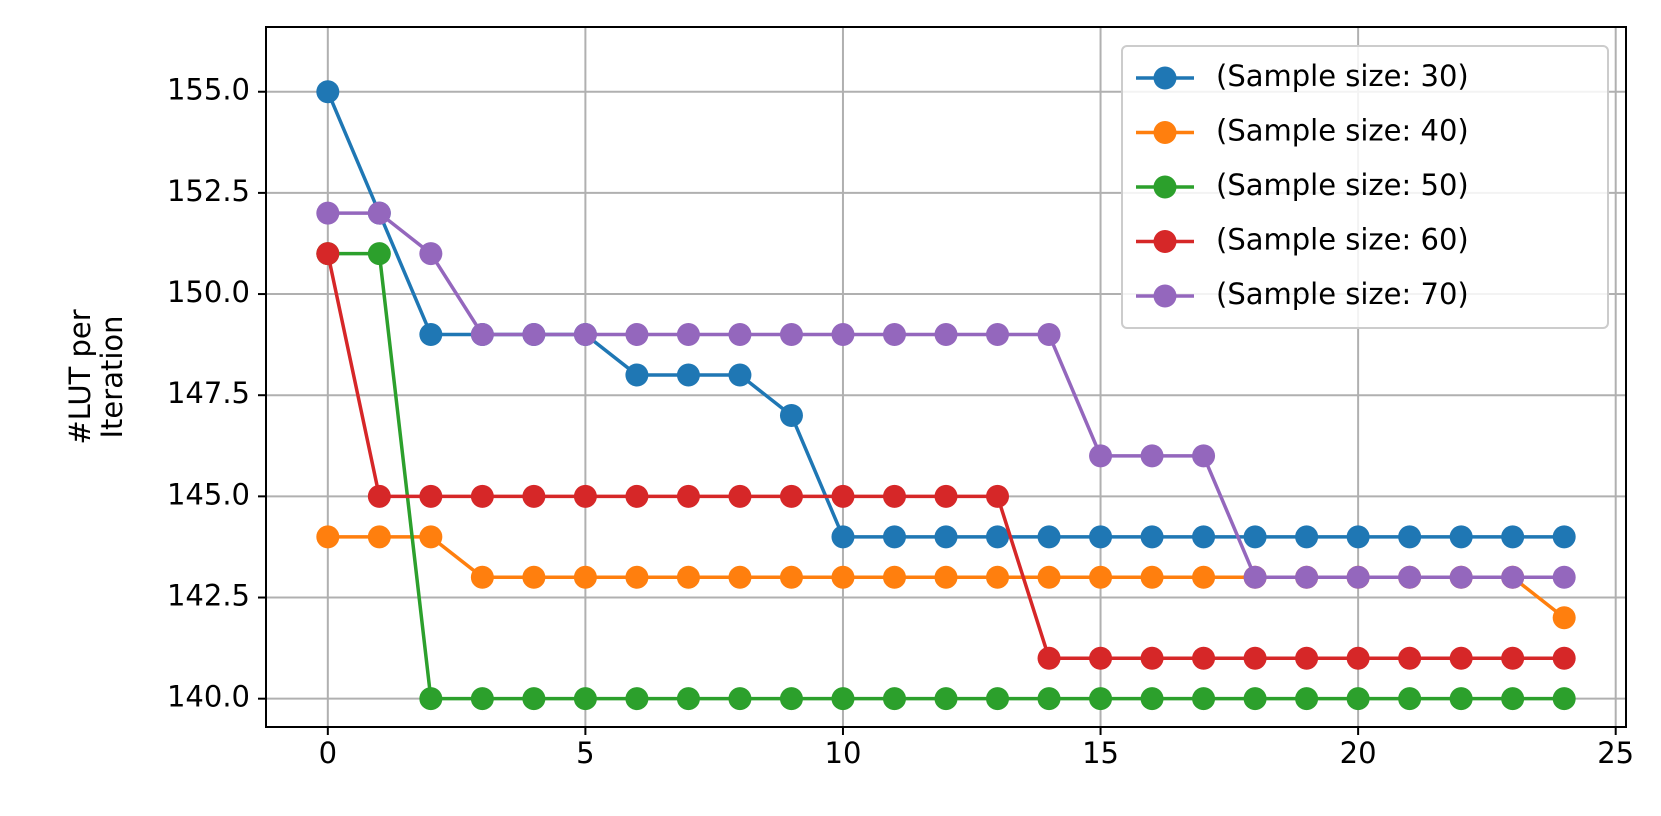 The image size is (1661, 816). What do you see at coordinates (208, 494) in the screenshot?
I see `y-tick-label: 145.0` at bounding box center [208, 494].